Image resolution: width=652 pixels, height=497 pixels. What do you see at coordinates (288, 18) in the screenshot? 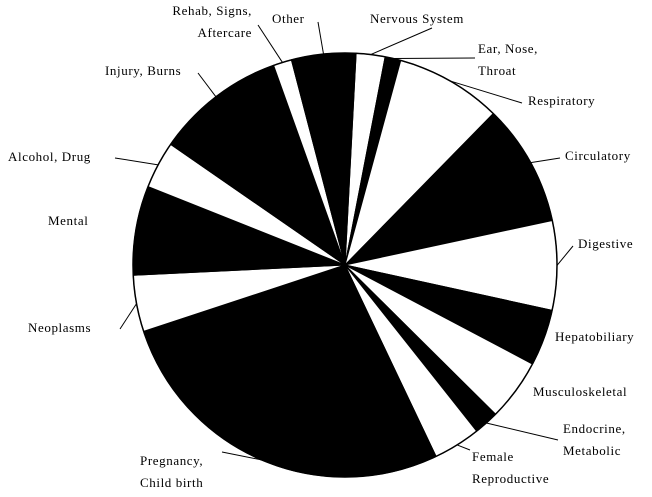
I see `slice-label: Other` at bounding box center [288, 18].